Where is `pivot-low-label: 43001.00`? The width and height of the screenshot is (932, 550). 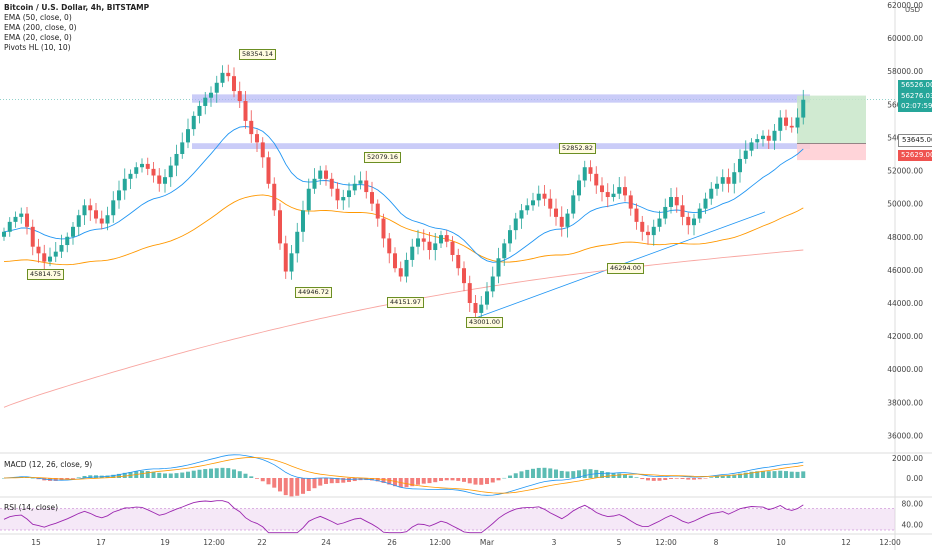 pivot-low-label: 43001.00 is located at coordinates (485, 322).